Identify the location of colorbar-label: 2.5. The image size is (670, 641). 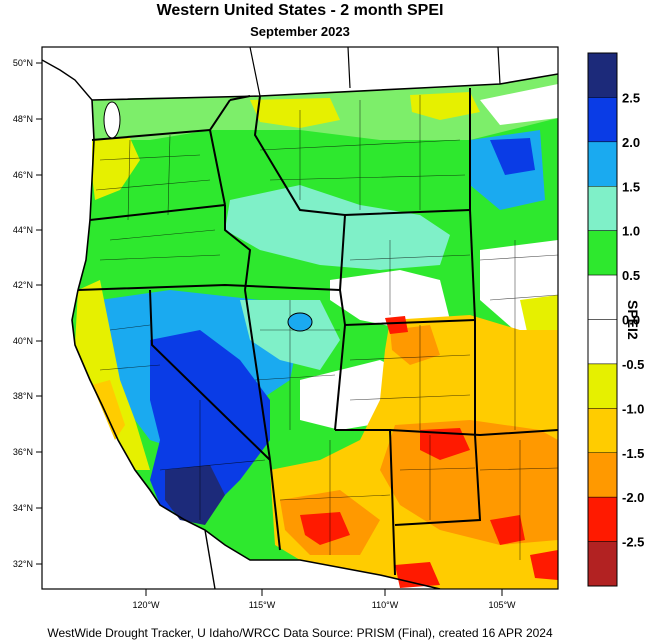
(631, 97).